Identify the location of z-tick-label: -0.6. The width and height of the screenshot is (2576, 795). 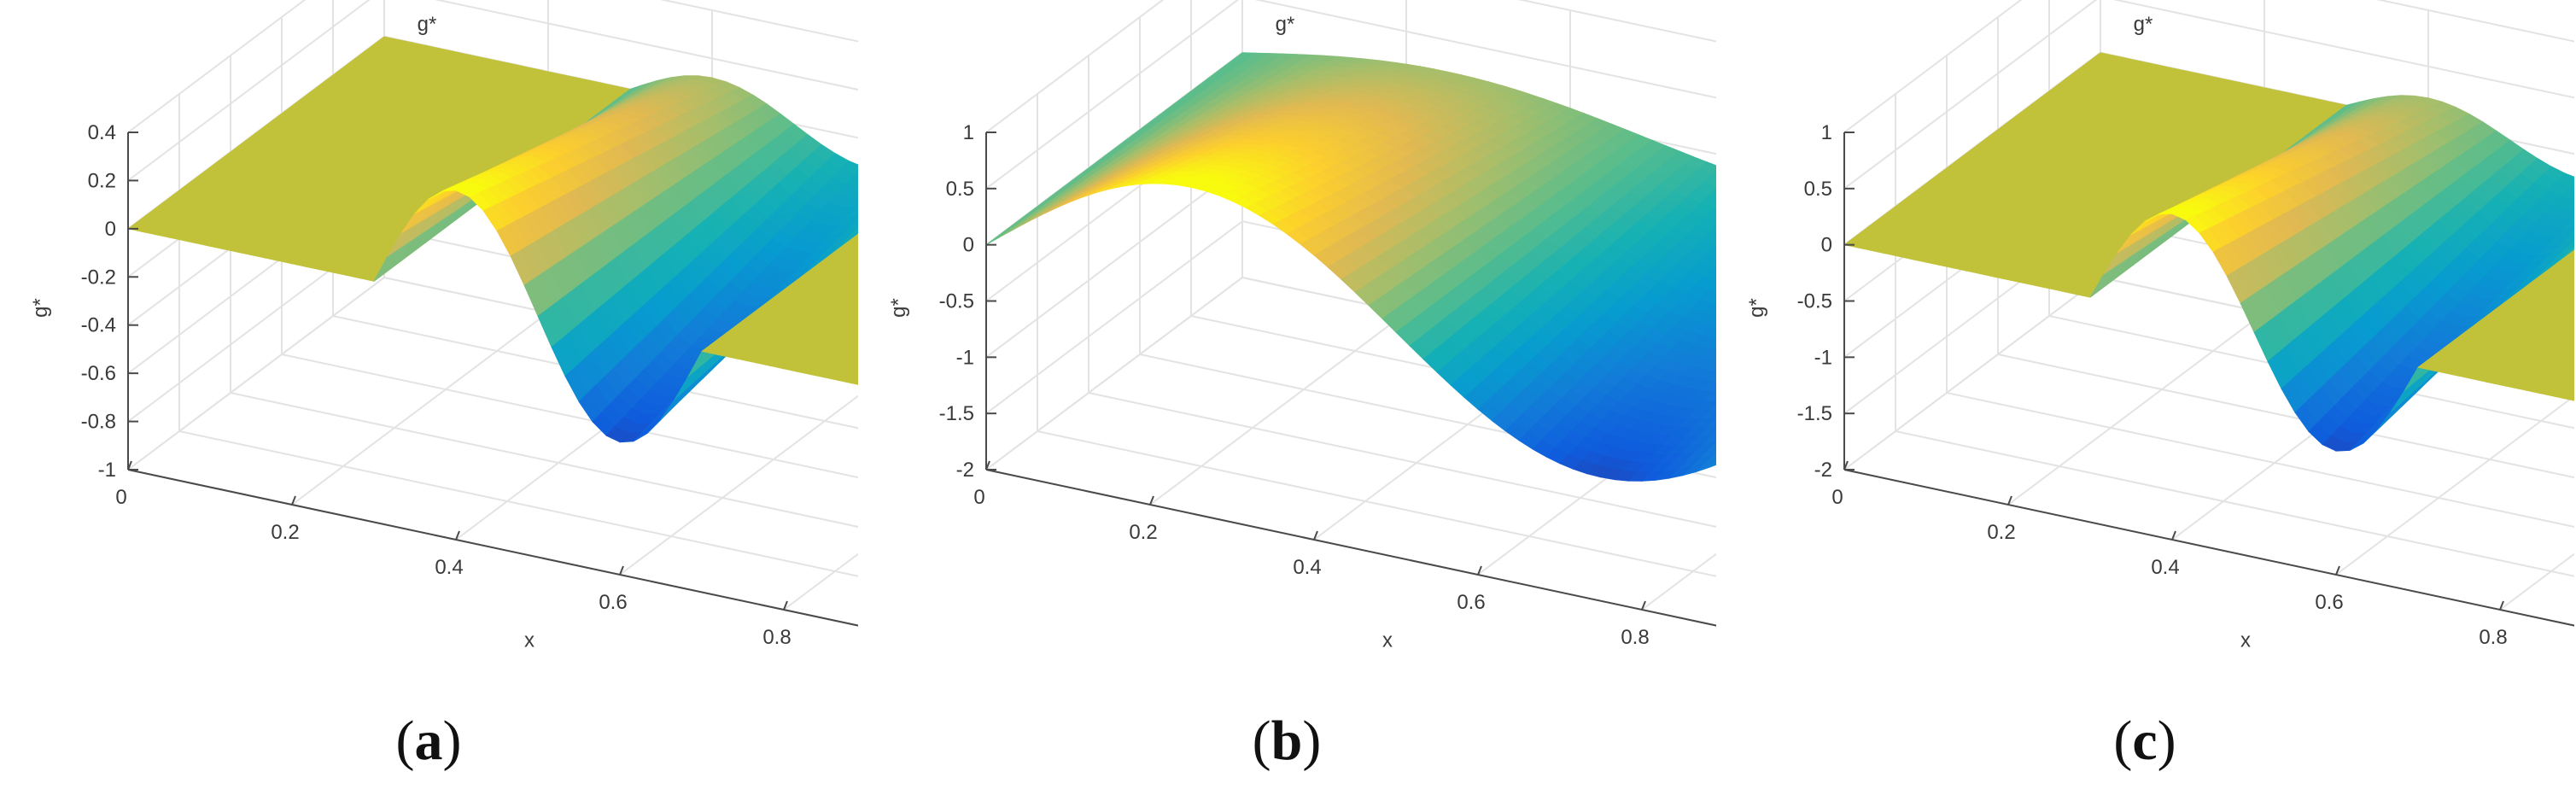
(98, 373).